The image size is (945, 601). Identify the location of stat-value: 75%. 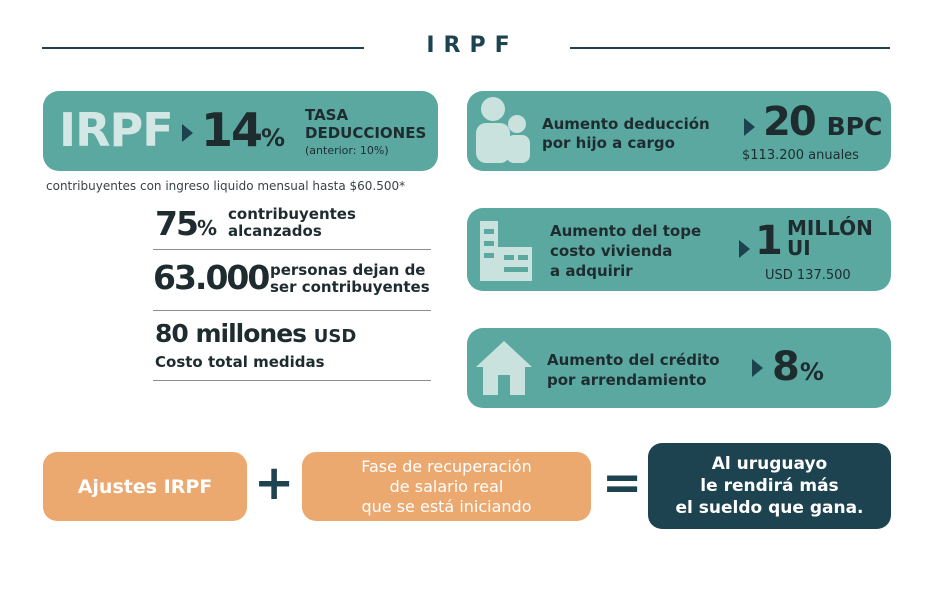
(186, 223).